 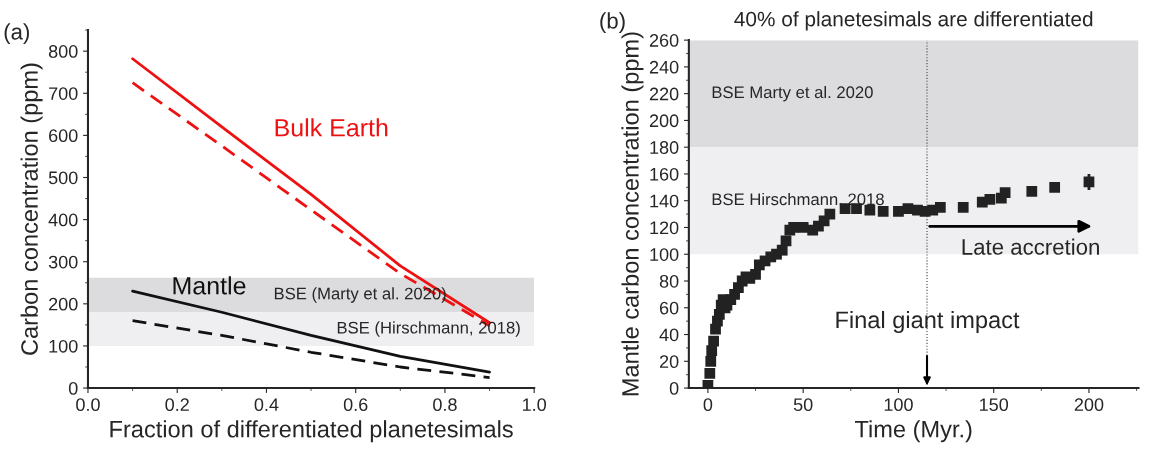 I want to click on y-tick-label: 140, so click(x=664, y=201).